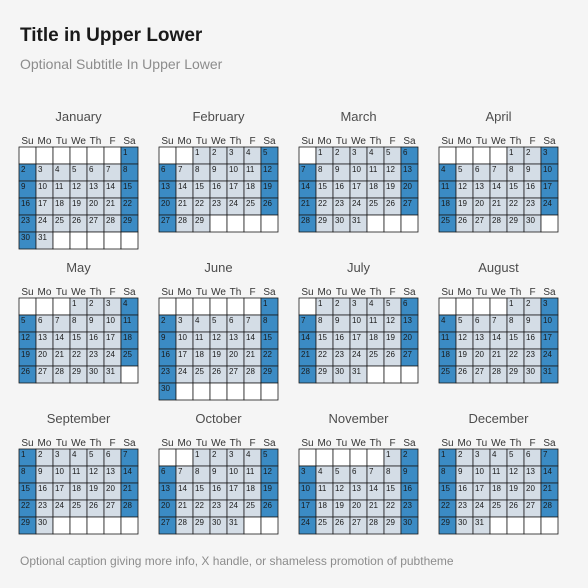 The width and height of the screenshot is (588, 588). Describe the element at coordinates (496, 354) in the screenshot. I see `day-number: 21` at that location.